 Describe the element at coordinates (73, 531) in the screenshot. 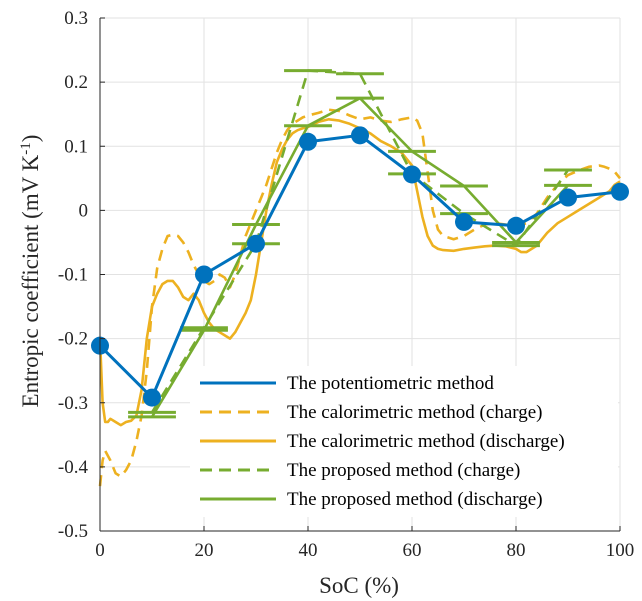

I see `y-tick-label: -0.5` at that location.